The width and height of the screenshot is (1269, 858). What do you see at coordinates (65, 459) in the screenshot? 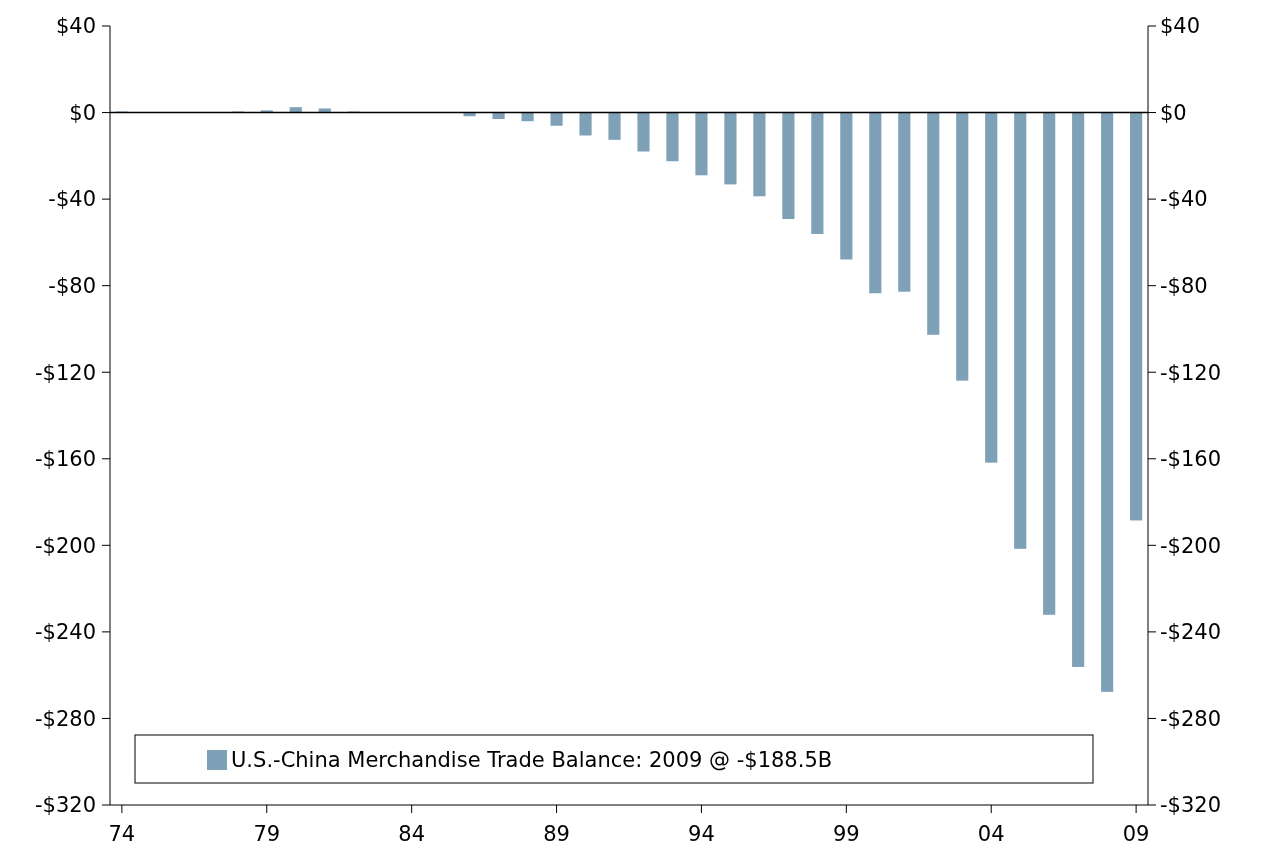
I see `y-tick-label: -$160` at bounding box center [65, 459].